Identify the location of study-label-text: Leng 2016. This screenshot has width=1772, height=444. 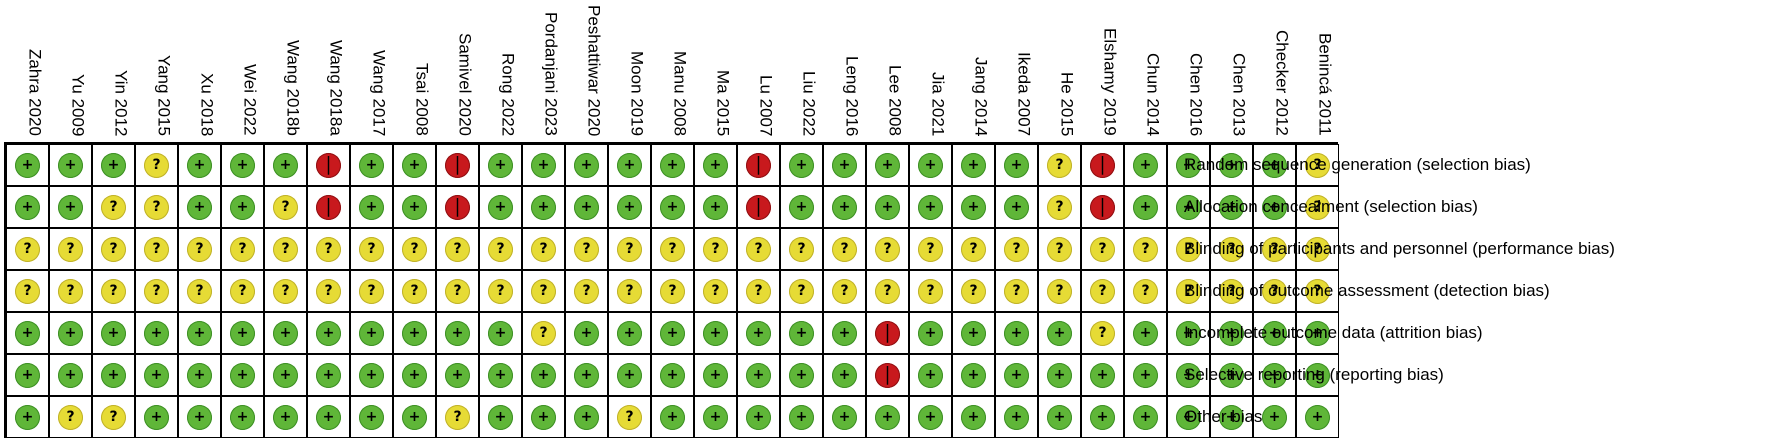
(852, 95).